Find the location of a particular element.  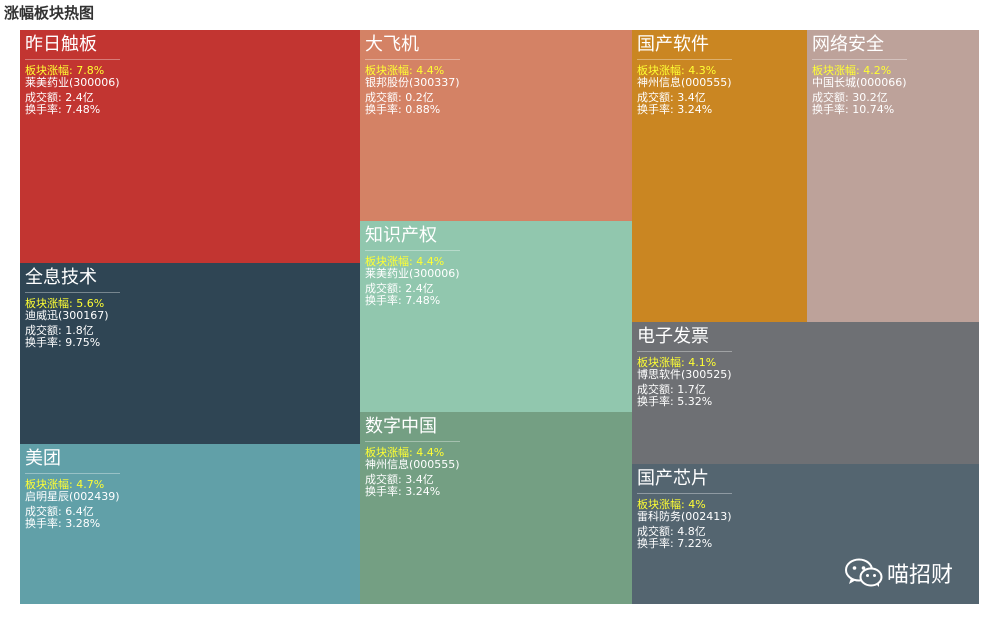

sector-name: 数字中国 is located at coordinates (412, 429).